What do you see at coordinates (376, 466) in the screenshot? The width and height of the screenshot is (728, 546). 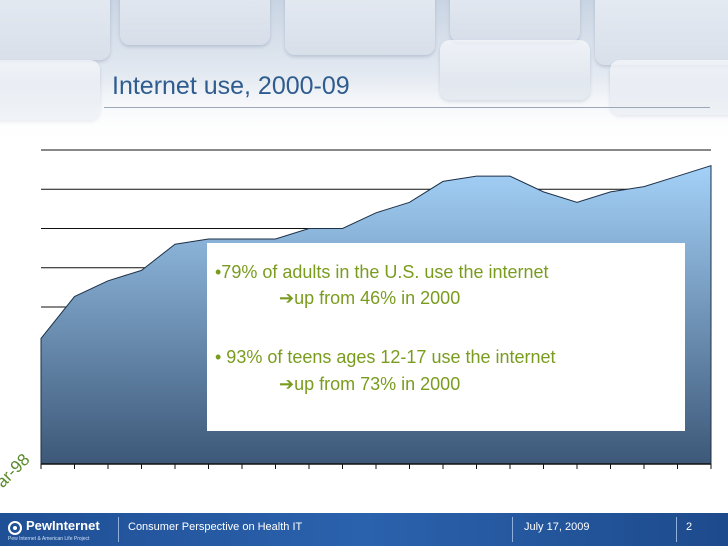 I see `x-axis` at bounding box center [376, 466].